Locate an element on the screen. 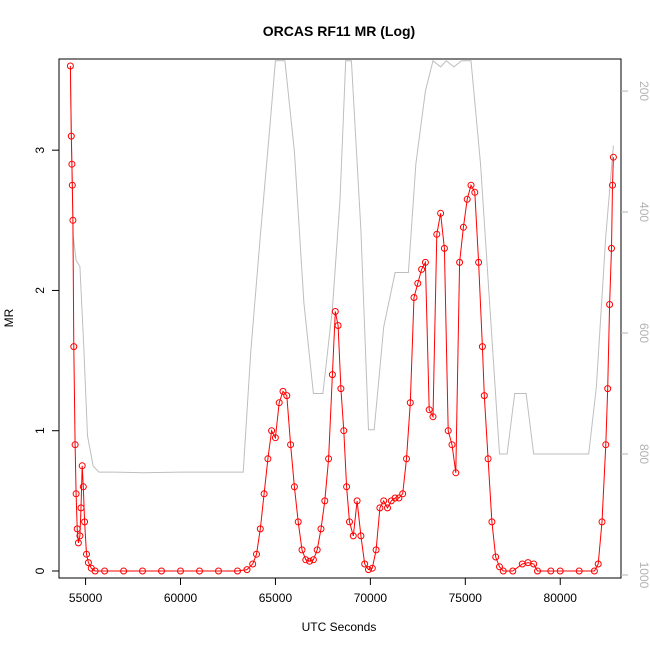 The image size is (650, 650). y-axis-right: 200 400 600 800 1000 is located at coordinates (635, 335).